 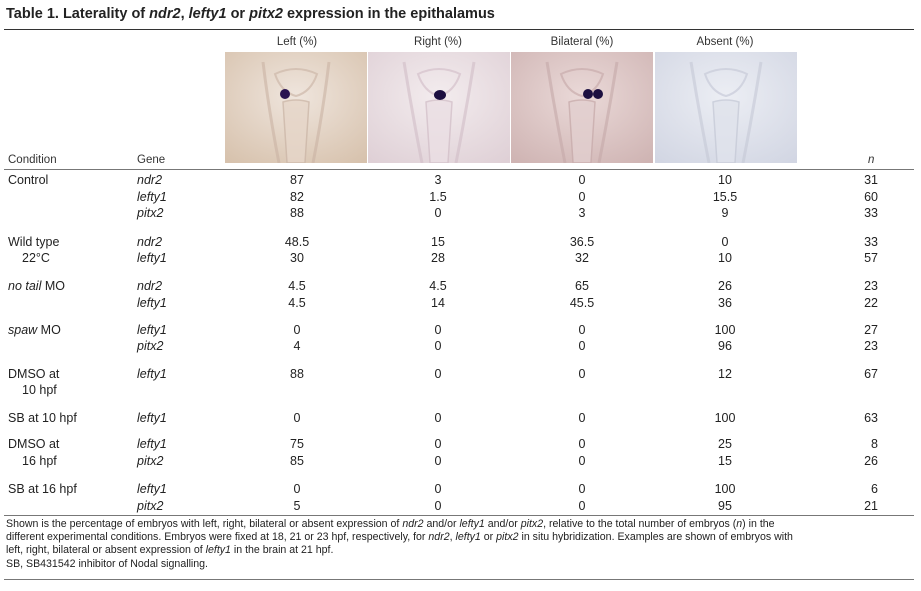 What do you see at coordinates (28, 180) in the screenshot?
I see `row-condition: Control` at bounding box center [28, 180].